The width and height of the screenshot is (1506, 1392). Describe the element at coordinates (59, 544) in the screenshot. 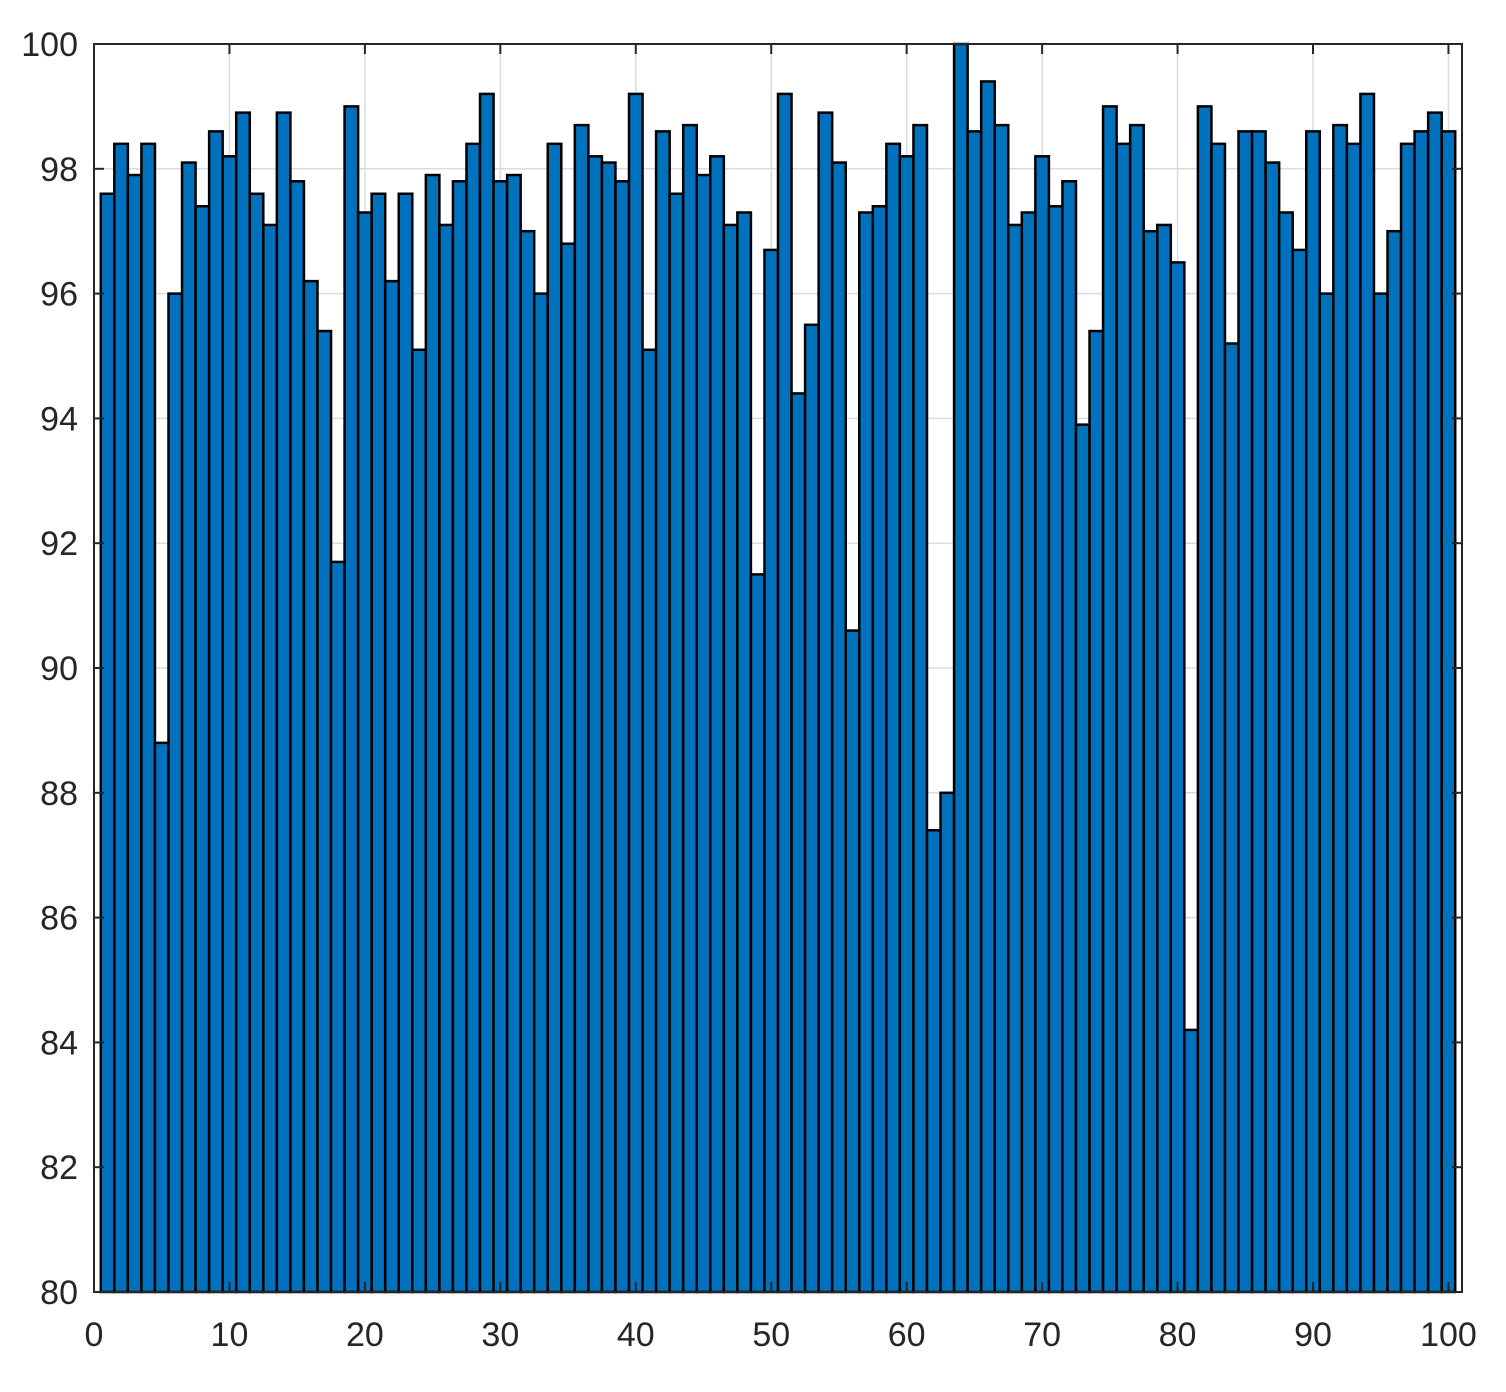

I see `y-tick-label: 92` at that location.